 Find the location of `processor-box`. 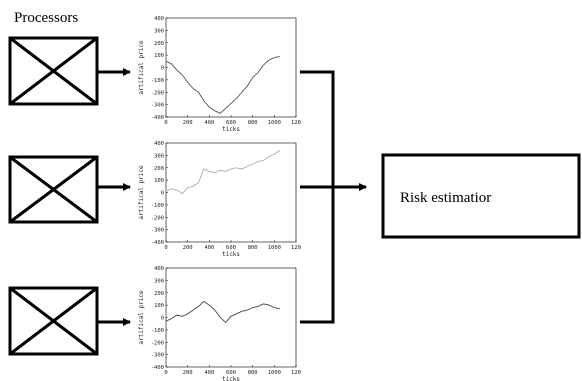

processor-box is located at coordinates (53, 189).